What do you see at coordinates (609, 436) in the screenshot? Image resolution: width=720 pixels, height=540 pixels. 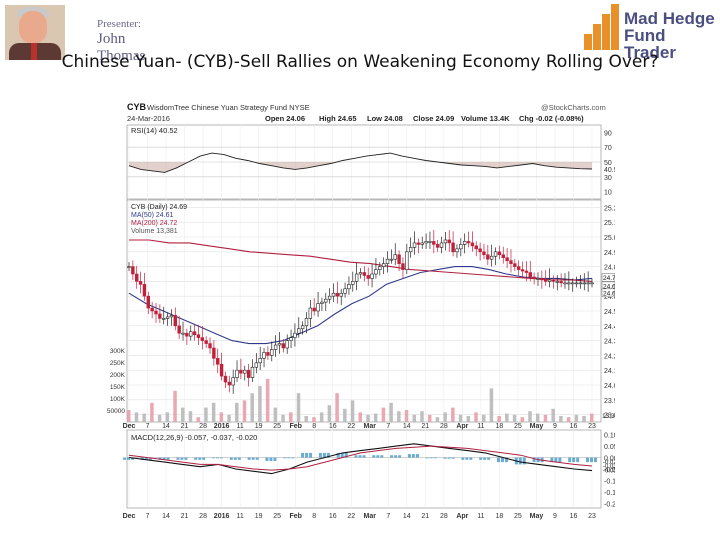 I see `macd-tick-label: 0.10` at bounding box center [609, 436].